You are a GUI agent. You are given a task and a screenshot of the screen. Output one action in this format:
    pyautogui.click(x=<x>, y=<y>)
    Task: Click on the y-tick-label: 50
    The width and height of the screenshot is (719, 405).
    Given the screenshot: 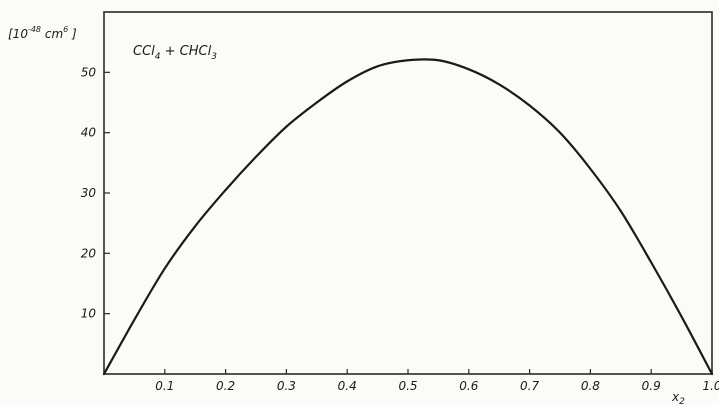 What is the action you would take?
    pyautogui.click(x=89, y=72)
    